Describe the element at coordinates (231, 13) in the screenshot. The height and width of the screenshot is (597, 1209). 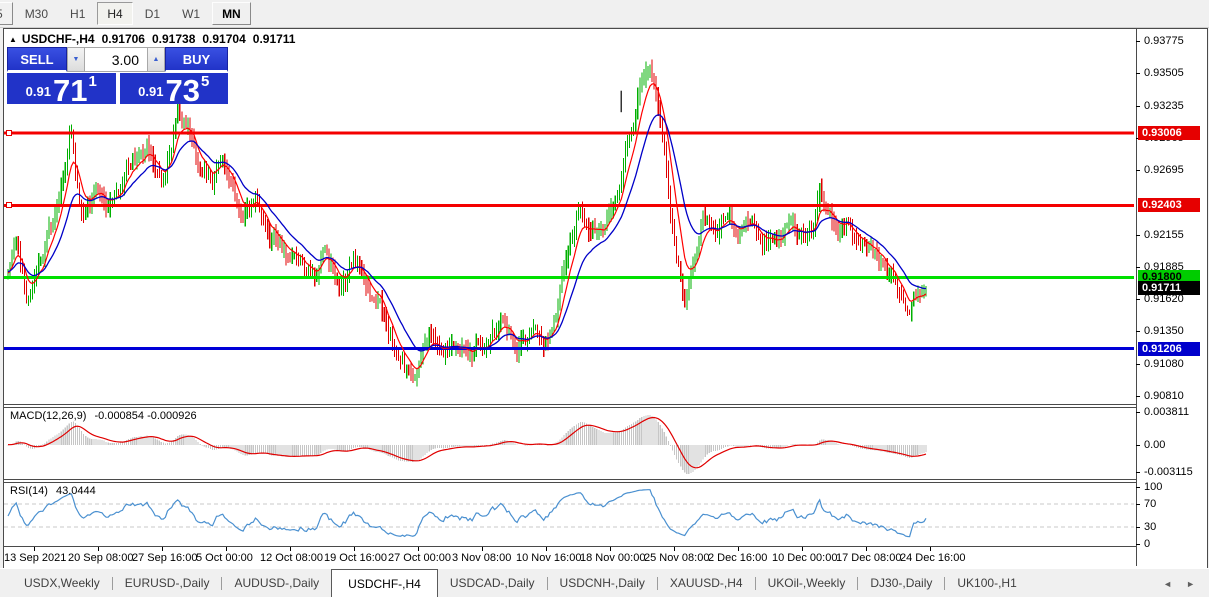
I see `timeframe-button-mn: MN` at that location.